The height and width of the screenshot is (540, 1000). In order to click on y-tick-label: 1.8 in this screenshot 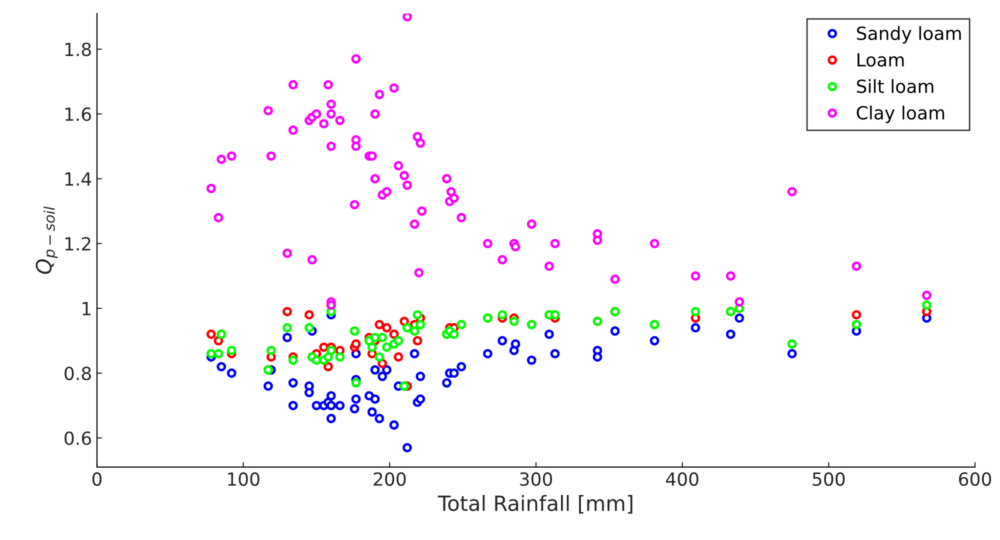, I will do `click(78, 49)`.